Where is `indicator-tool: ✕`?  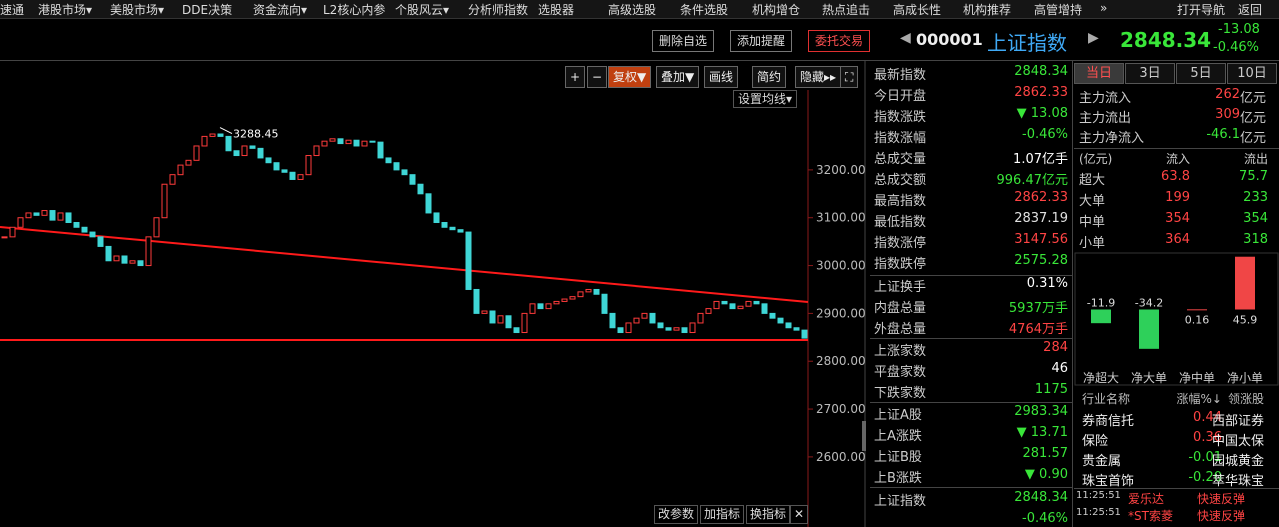
indicator-tool: ✕ is located at coordinates (799, 514).